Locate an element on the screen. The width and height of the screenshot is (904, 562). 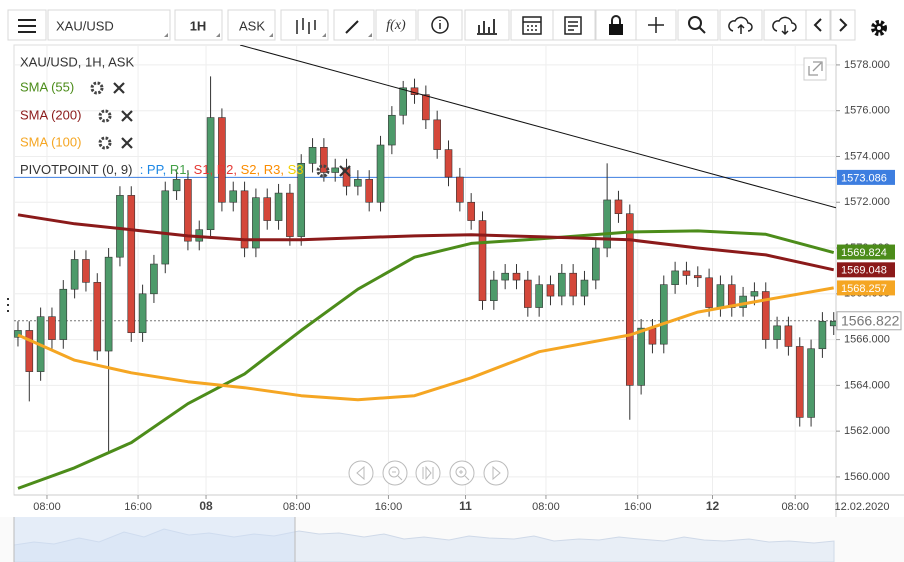
download-button is located at coordinates (785, 25).